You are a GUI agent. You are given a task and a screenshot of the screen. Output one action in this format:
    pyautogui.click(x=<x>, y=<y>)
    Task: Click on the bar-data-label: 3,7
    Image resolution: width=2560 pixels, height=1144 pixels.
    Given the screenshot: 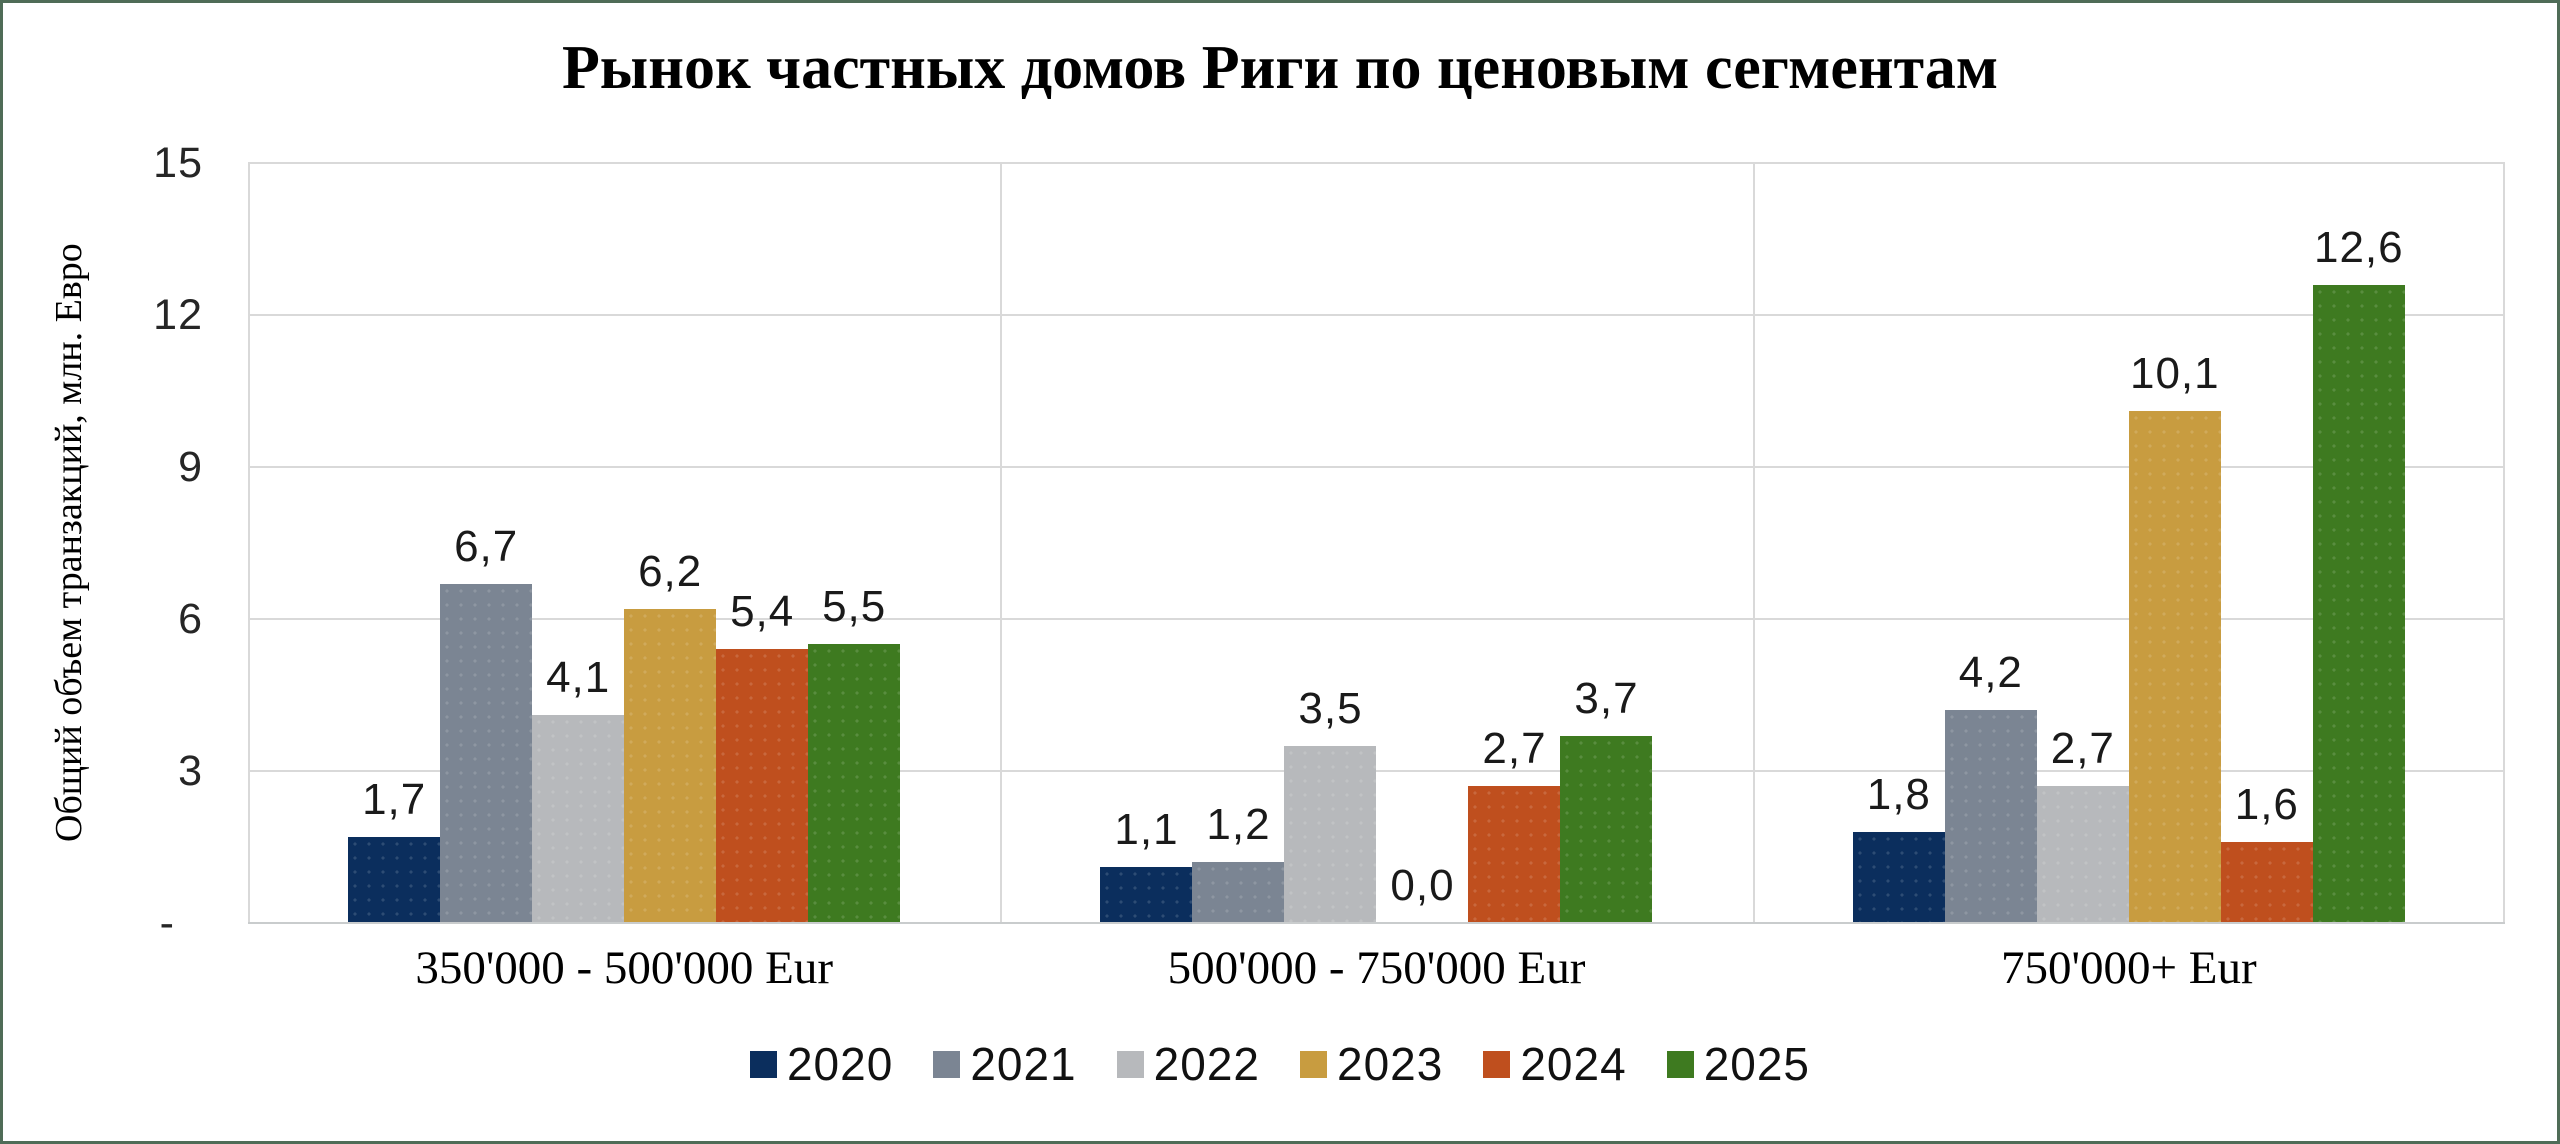 What is the action you would take?
    pyautogui.click(x=1606, y=698)
    